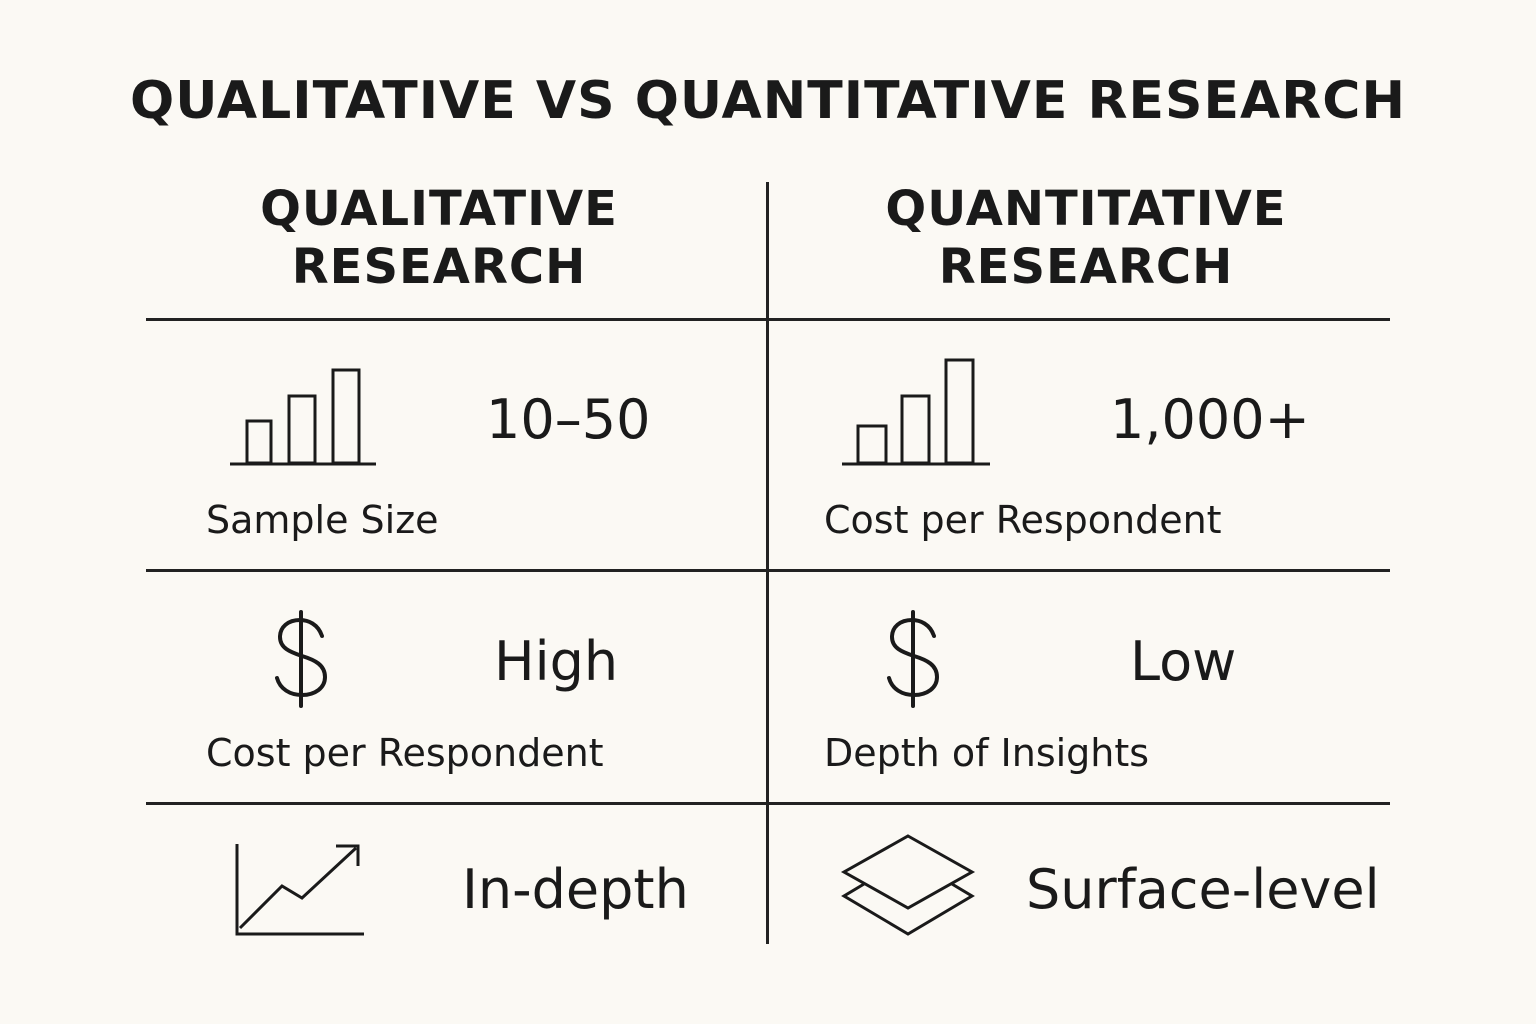 Image resolution: width=1536 pixels, height=1024 pixels. I want to click on qualitative-sample-size-value: 10–50, so click(568, 419).